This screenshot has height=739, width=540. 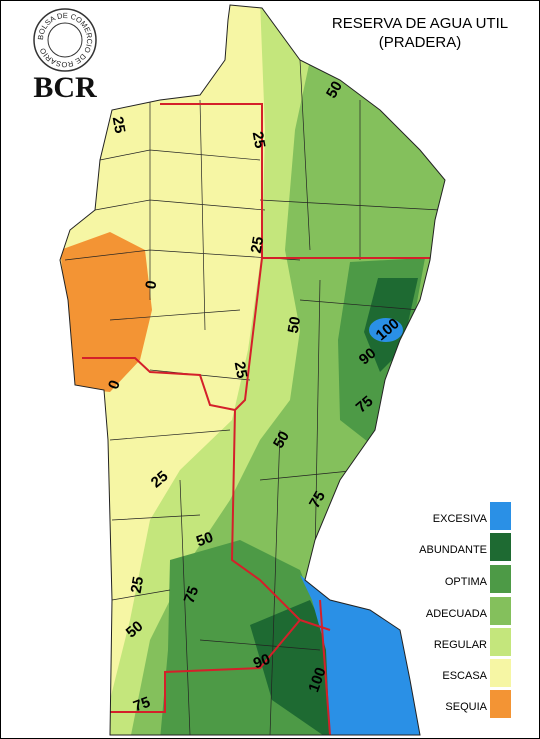 What do you see at coordinates (290, 667) in the screenshot?
I see `zone-abundante` at bounding box center [290, 667].